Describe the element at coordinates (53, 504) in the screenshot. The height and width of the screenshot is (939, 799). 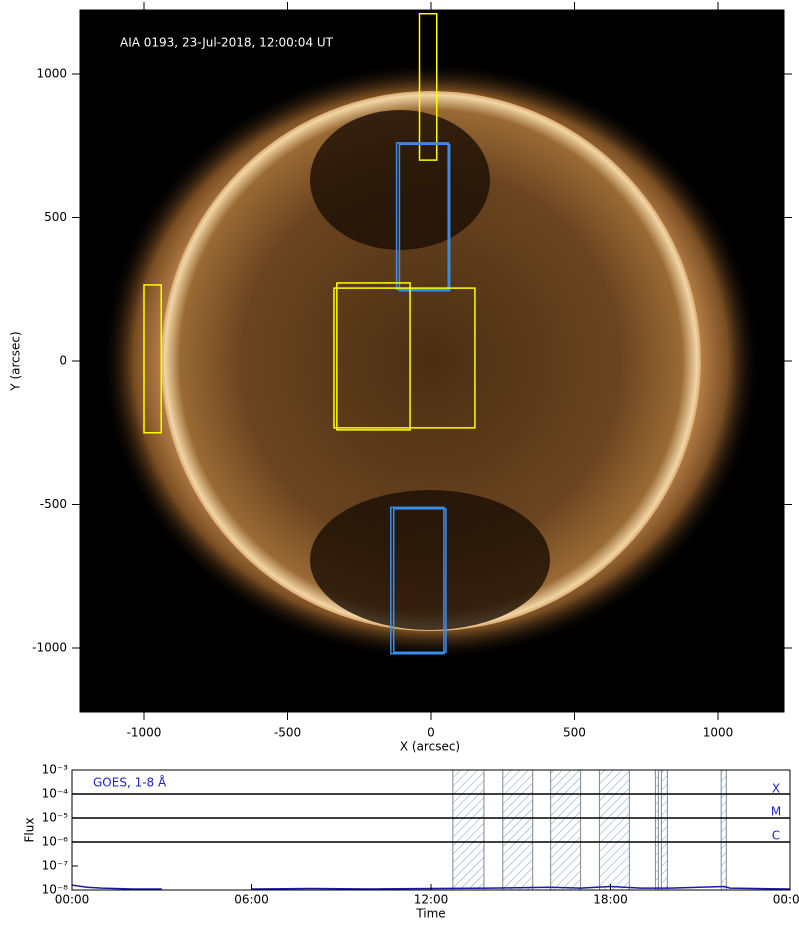
I see `y-tick-label: -500` at that location.